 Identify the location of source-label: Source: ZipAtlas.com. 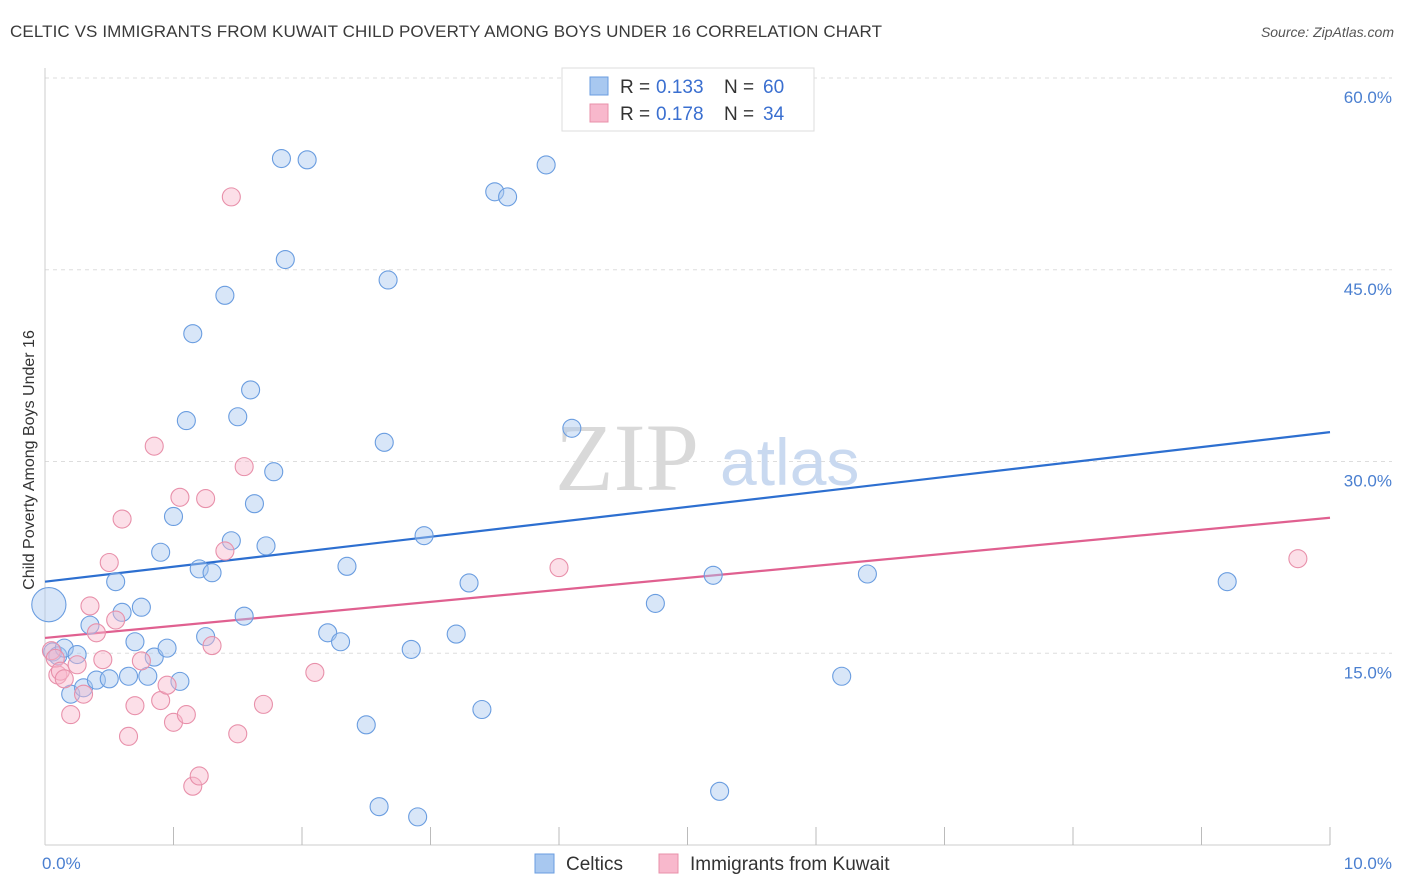
(1327, 32).